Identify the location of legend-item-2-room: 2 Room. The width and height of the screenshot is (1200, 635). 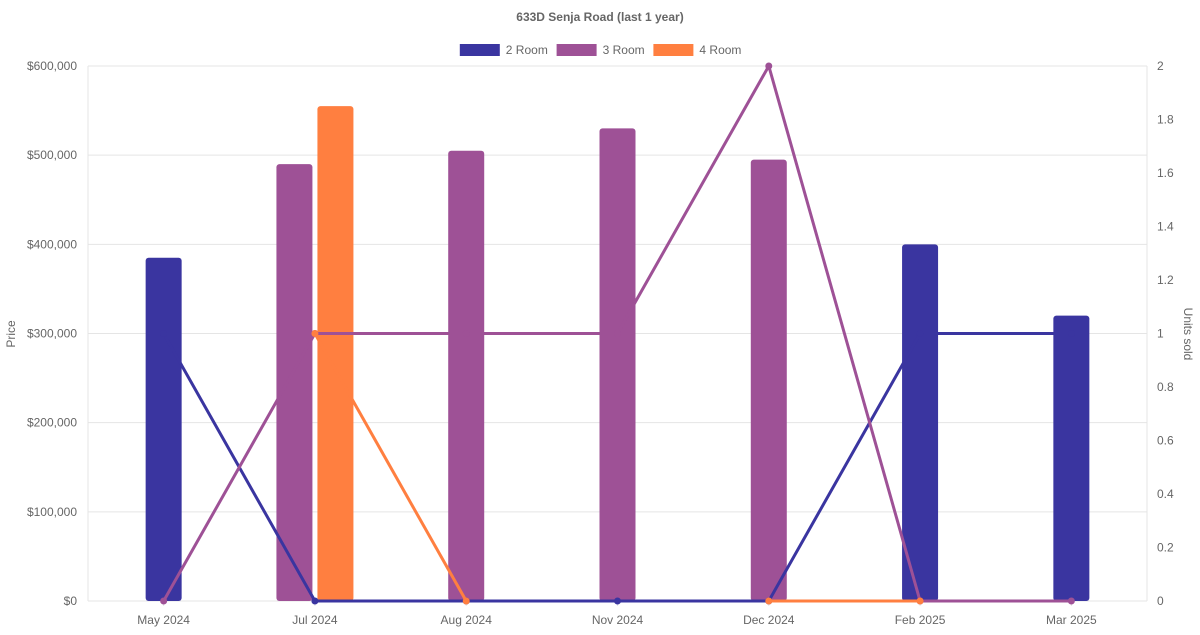
(503, 50).